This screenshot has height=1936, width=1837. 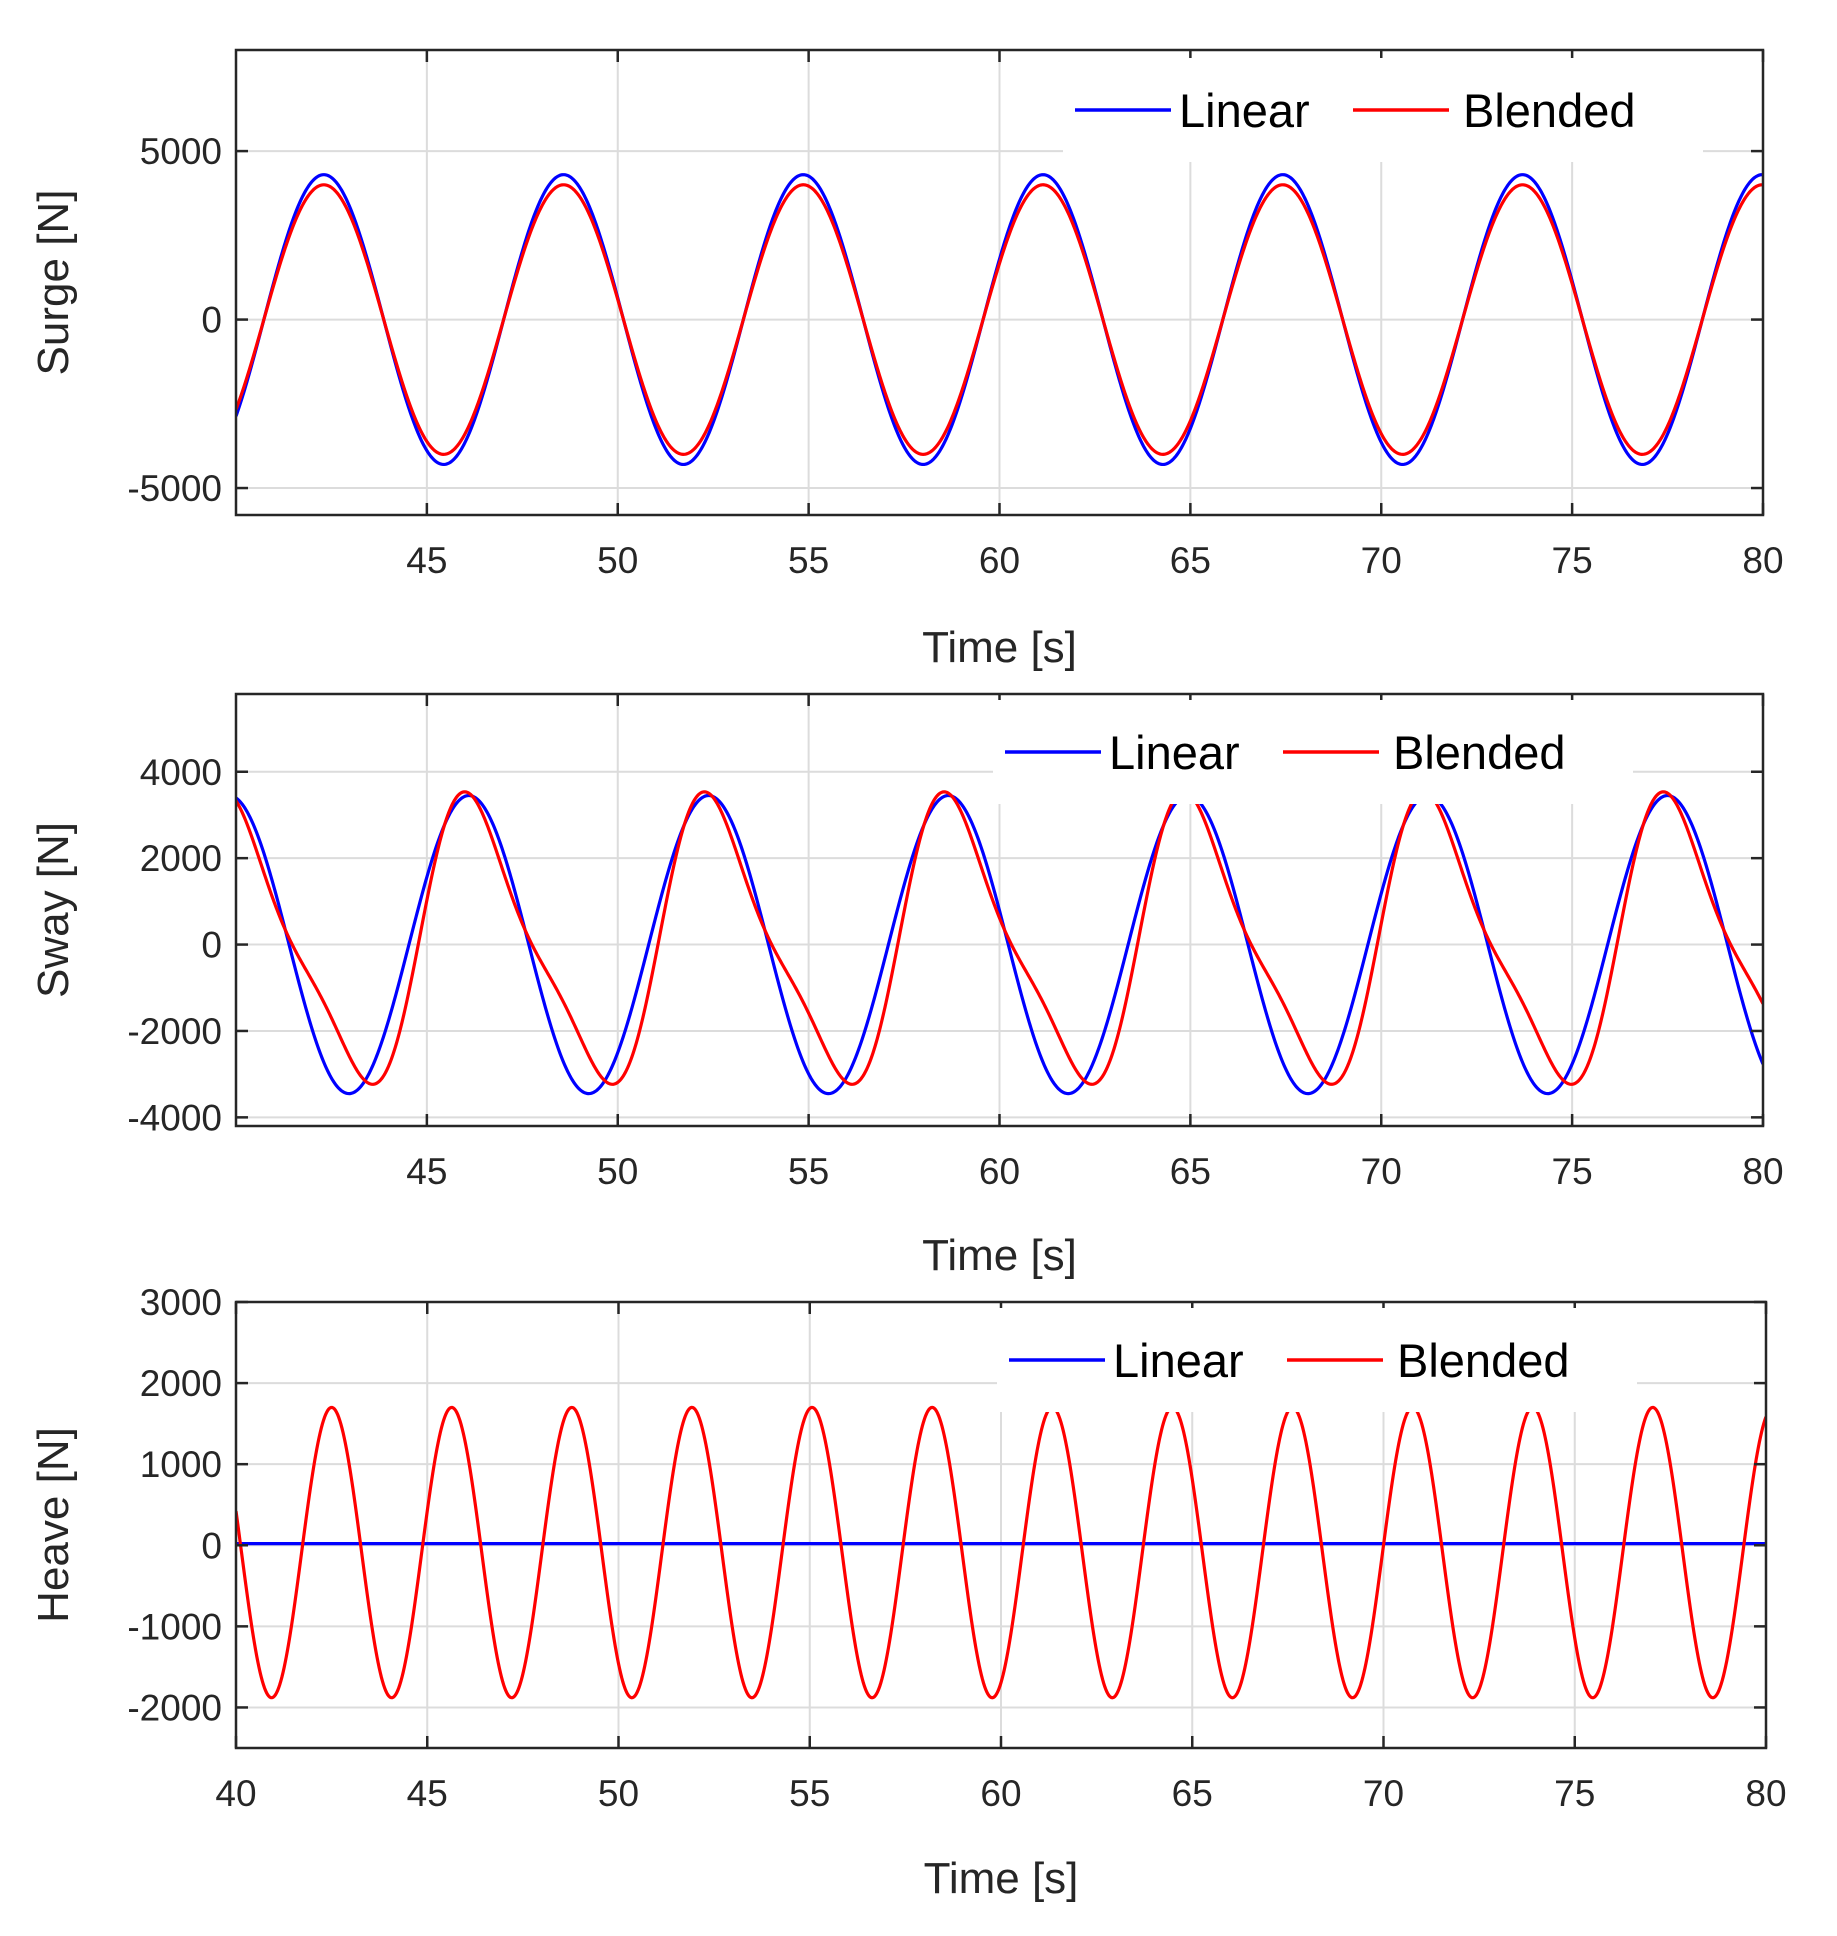 I want to click on heave-x-axis-title: Time [s], so click(x=1001, y=1878).